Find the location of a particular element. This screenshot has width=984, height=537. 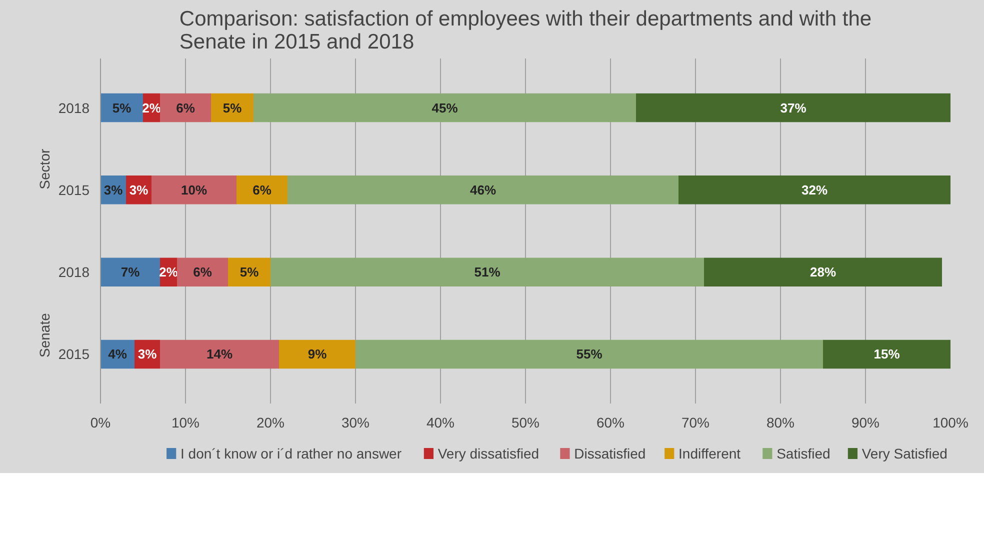

data-label: 32% is located at coordinates (814, 190).